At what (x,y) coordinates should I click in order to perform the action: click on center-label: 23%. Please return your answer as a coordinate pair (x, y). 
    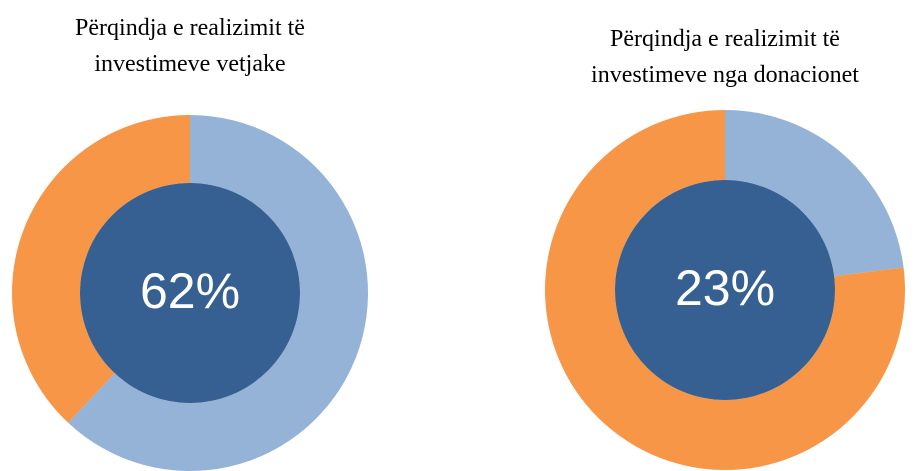
    Looking at the image, I should click on (725, 288).